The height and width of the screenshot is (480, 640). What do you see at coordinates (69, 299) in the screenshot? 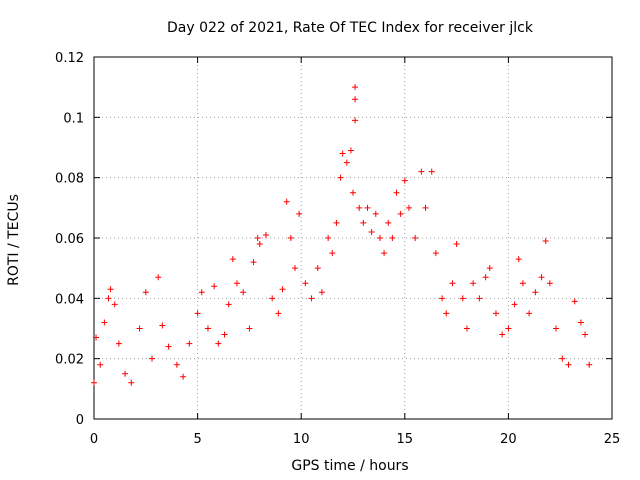
I see `y-tick-label: 0.04` at bounding box center [69, 299].